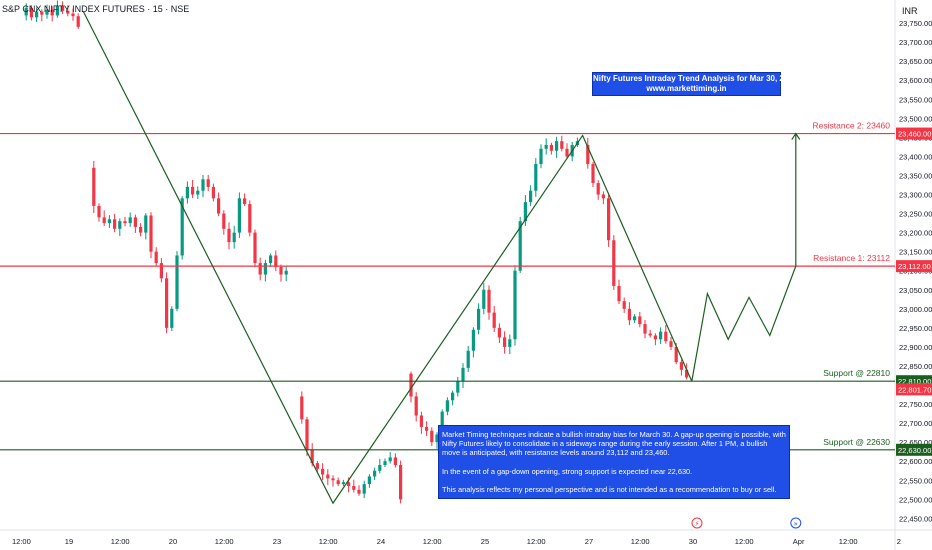  Describe the element at coordinates (744, 257) in the screenshot. I see `projection-path` at that location.